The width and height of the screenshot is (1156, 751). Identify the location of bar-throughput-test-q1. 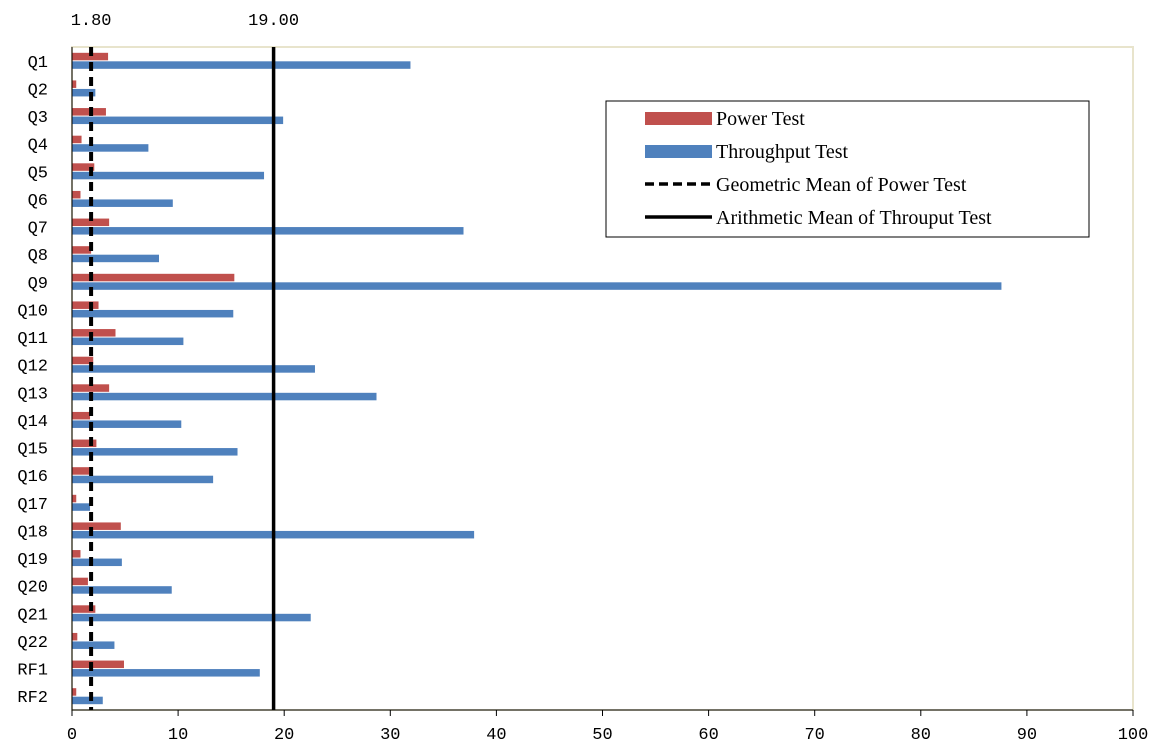
(241, 65).